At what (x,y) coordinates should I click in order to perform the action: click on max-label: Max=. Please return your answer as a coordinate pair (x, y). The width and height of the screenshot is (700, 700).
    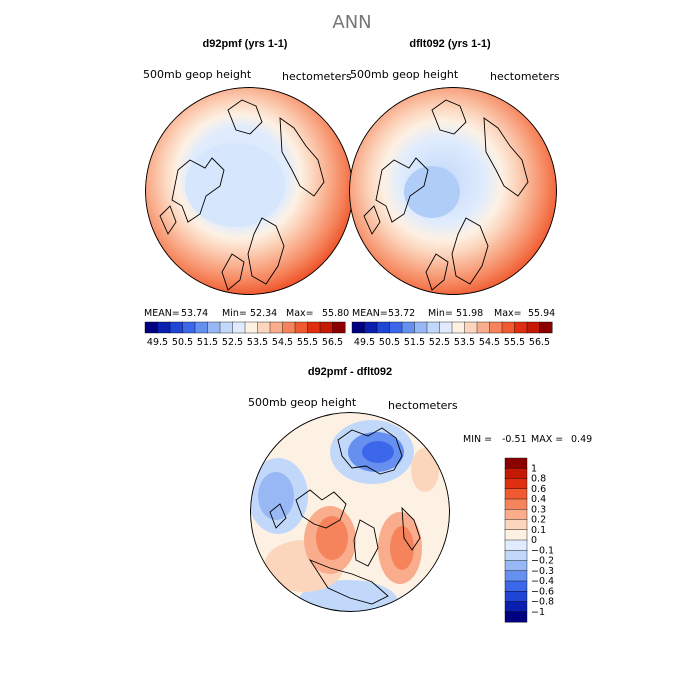
    Looking at the image, I should click on (508, 313).